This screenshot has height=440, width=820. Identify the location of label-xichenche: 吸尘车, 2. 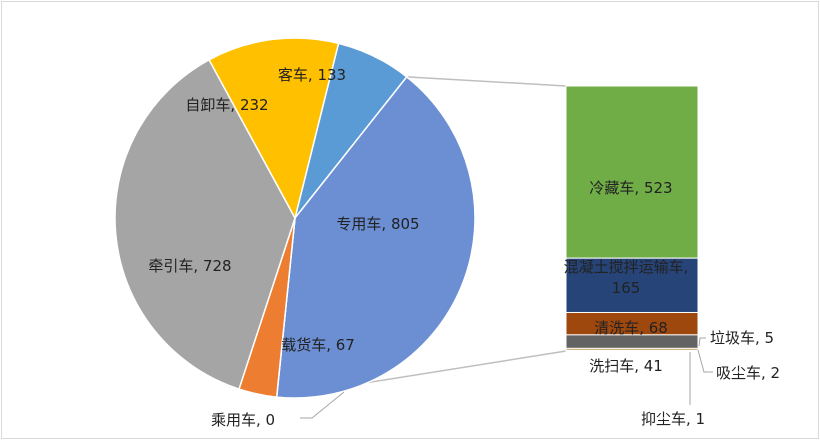
(748, 373).